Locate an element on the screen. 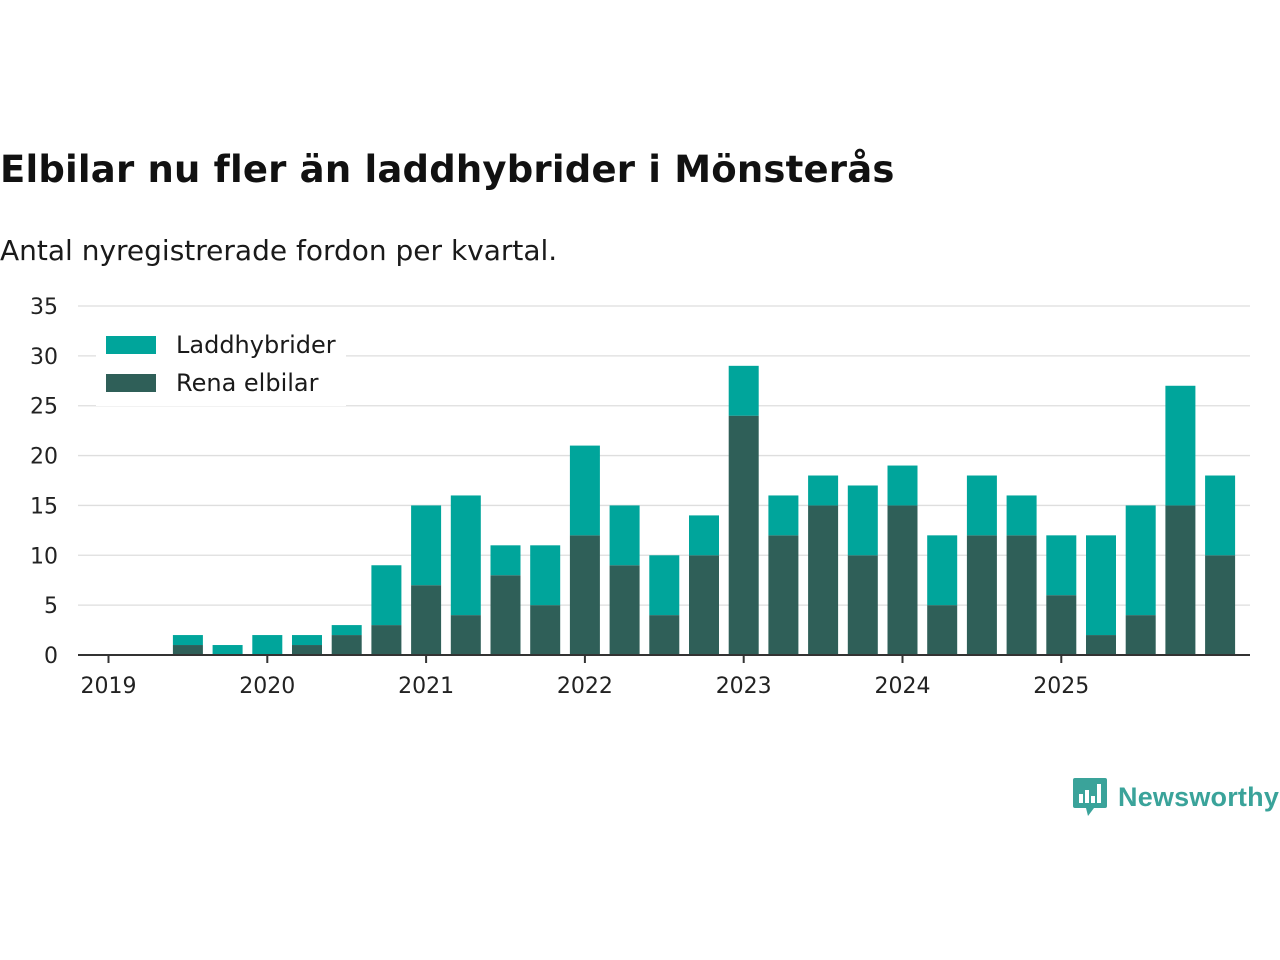 Image resolution: width=1280 pixels, height=960 pixels. brand-name: Newsworthy is located at coordinates (1199, 796).